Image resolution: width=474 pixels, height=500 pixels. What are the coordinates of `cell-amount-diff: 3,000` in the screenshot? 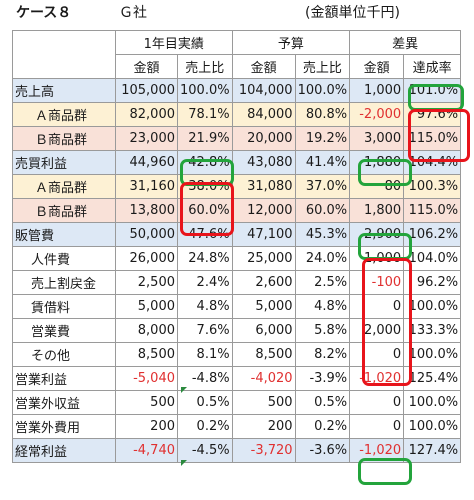 It's located at (377, 138).